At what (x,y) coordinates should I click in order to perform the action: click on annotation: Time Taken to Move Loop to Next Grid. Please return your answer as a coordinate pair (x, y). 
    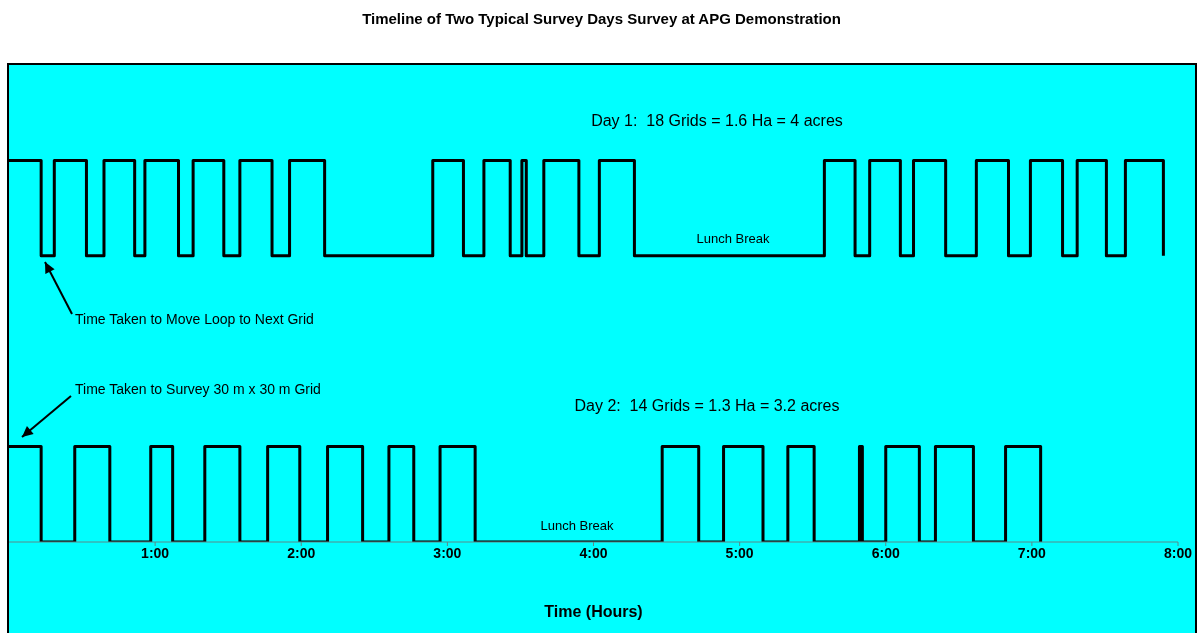
    Looking at the image, I should click on (194, 318).